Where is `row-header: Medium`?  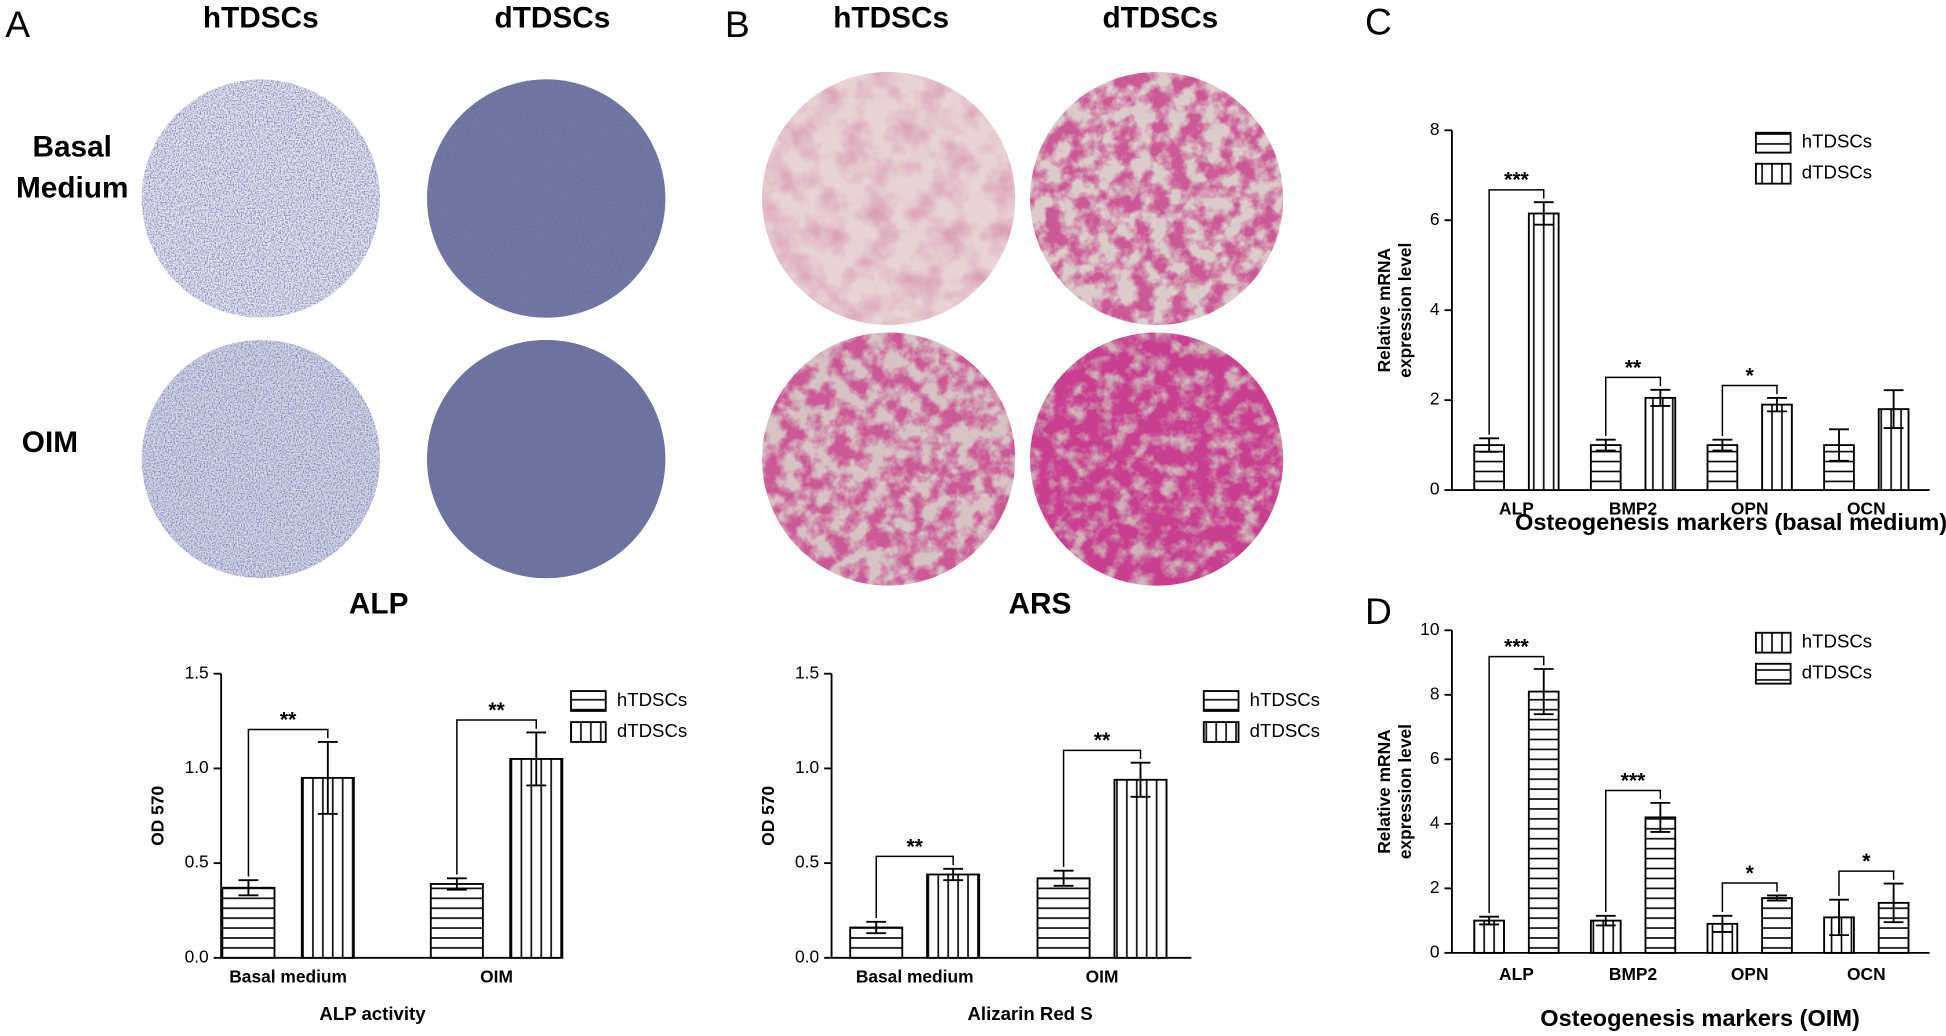
row-header: Medium is located at coordinates (72, 188).